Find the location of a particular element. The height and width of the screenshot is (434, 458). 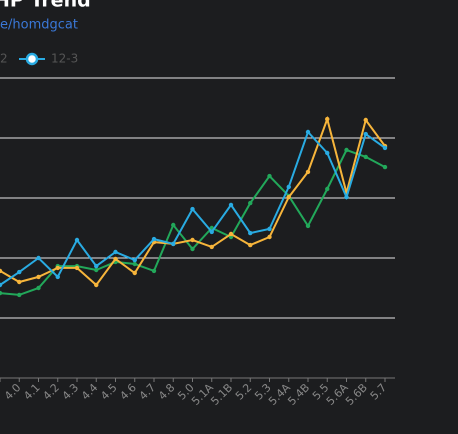

legend-label: 12-3 is located at coordinates (64, 59).